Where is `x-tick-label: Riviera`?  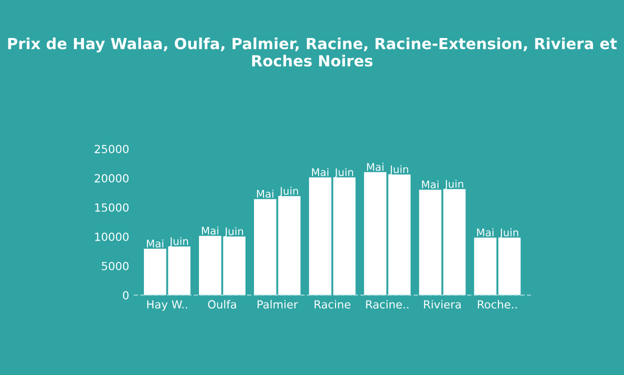
x-tick-label: Riviera is located at coordinates (442, 304).